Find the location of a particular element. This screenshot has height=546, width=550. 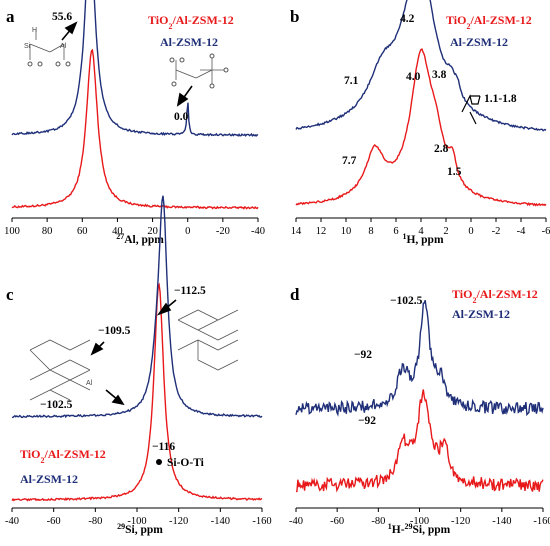

panel-d-tick-label: -120 is located at coordinates (460, 521).